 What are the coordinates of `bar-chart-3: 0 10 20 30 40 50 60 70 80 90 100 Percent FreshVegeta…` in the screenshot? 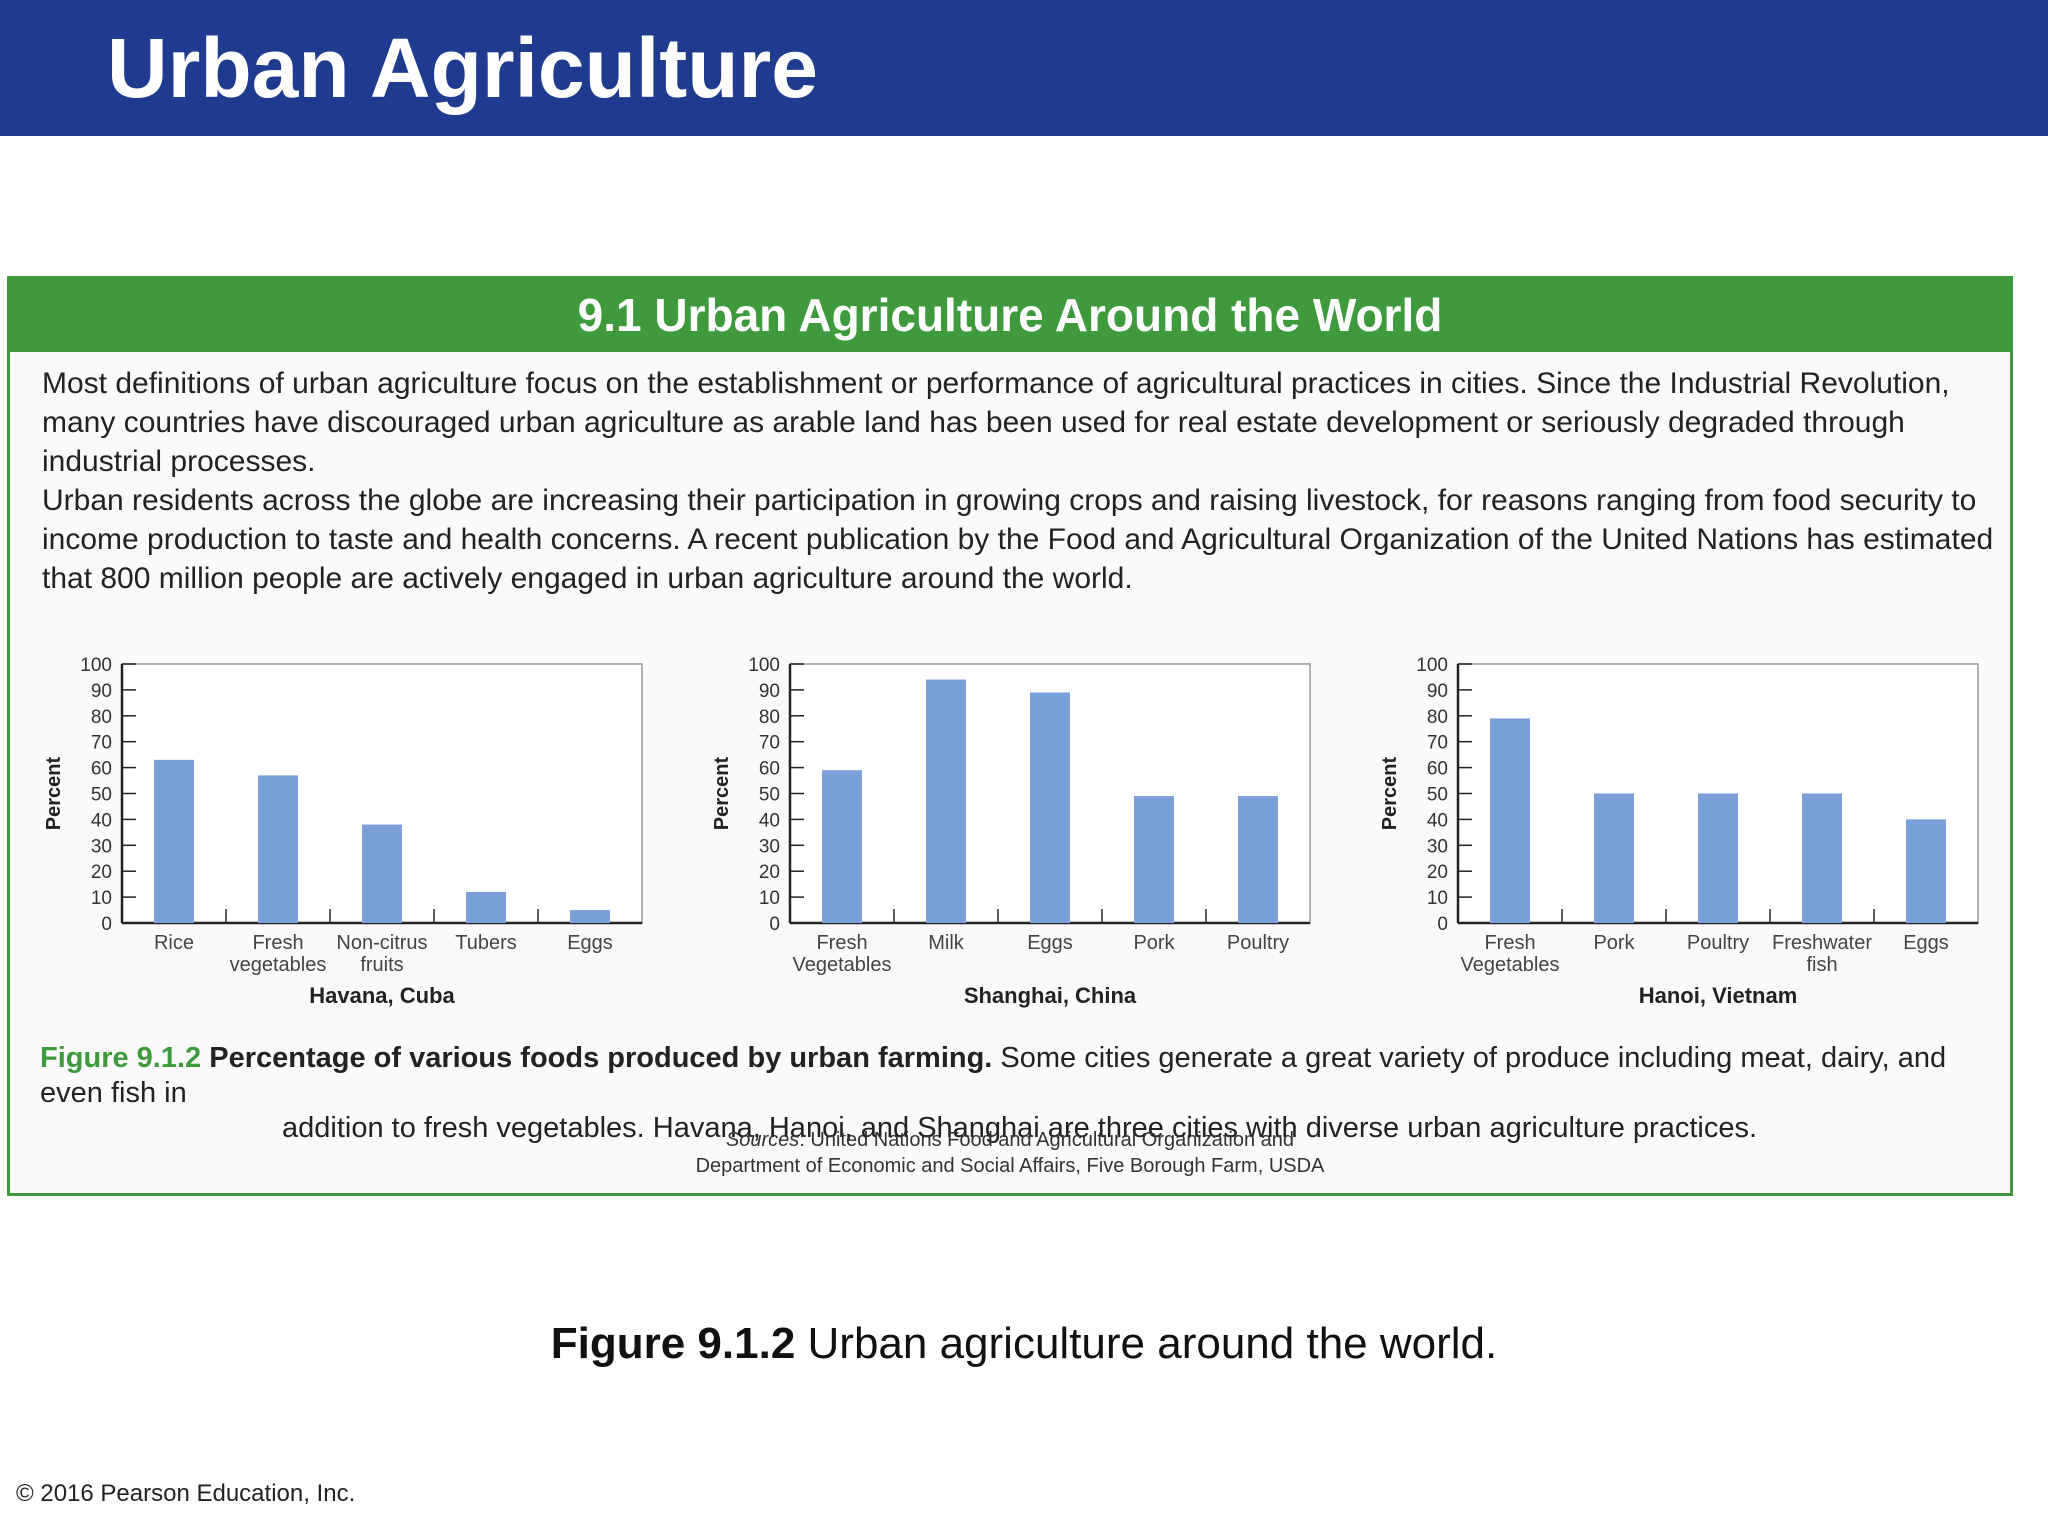 It's located at (1679, 831).